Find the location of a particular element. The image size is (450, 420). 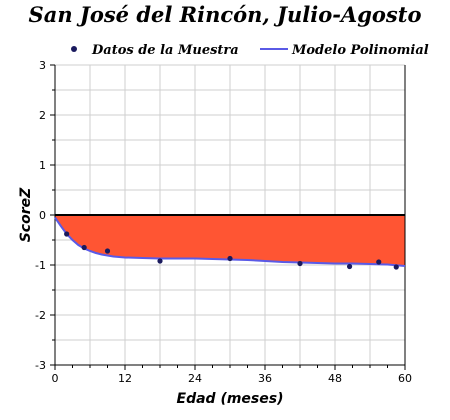

fill-layer is located at coordinates (230, 240).